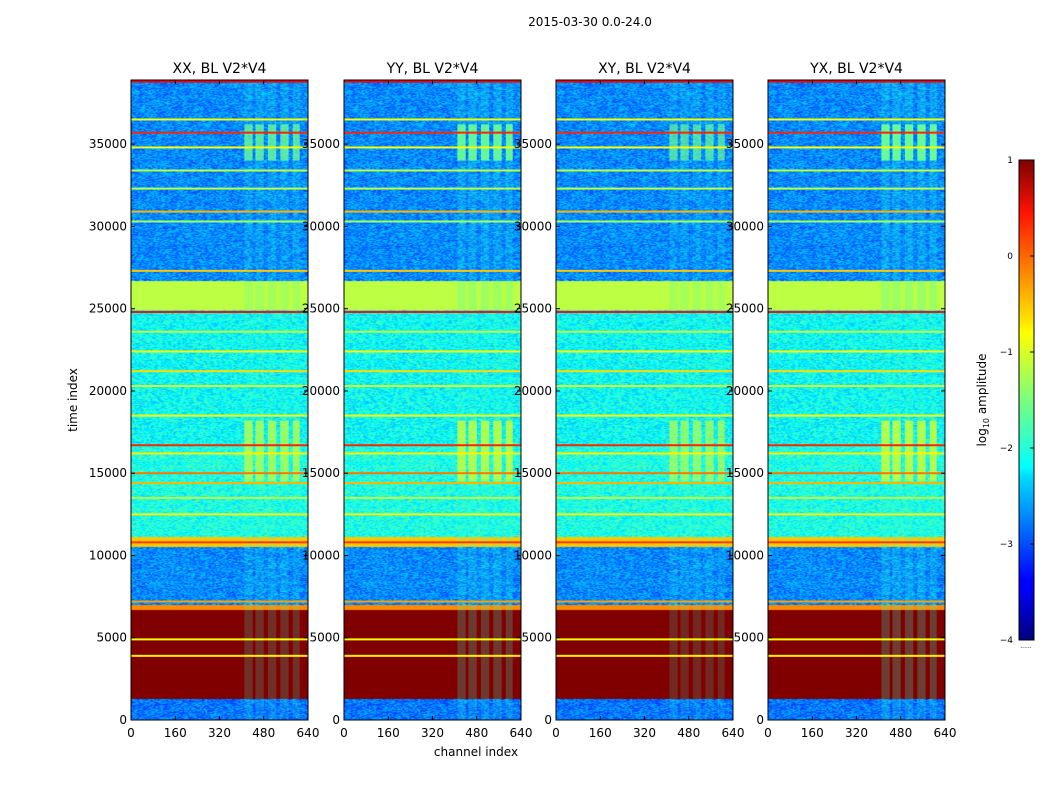 The height and width of the screenshot is (800, 1050). Describe the element at coordinates (983, 400) in the screenshot. I see `colorbar-label: log10 amplitude` at that location.